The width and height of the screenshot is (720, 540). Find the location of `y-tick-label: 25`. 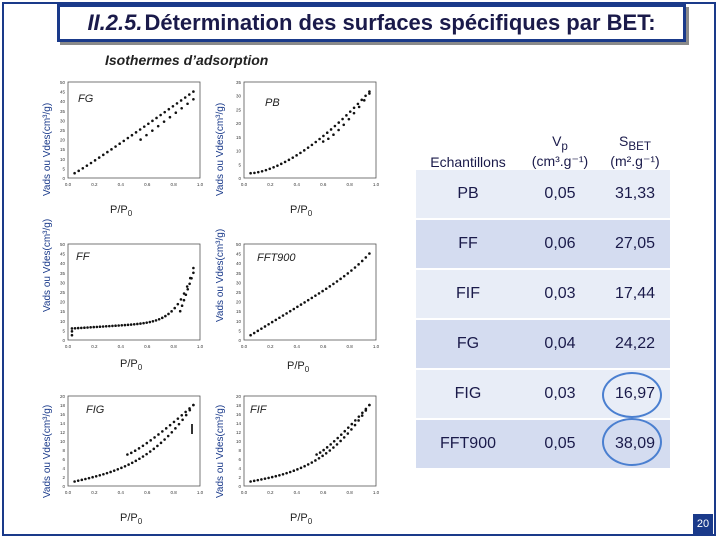

y-tick-label: 25 is located at coordinates (63, 292).